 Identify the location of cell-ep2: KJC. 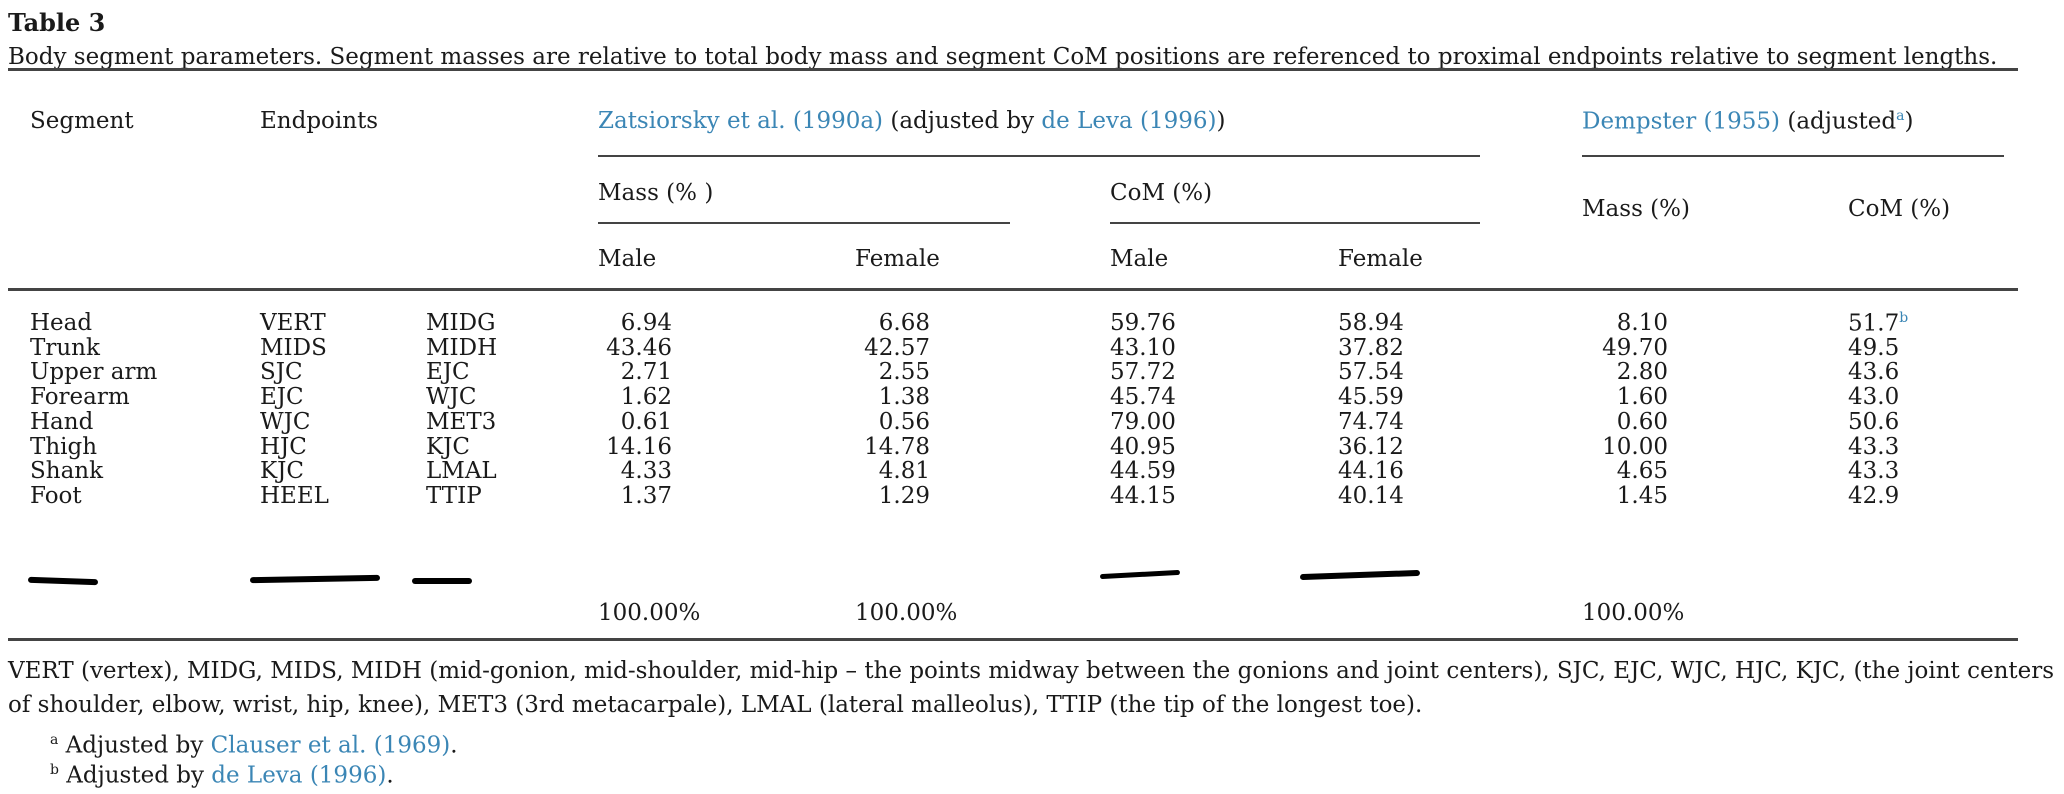
(448, 446).